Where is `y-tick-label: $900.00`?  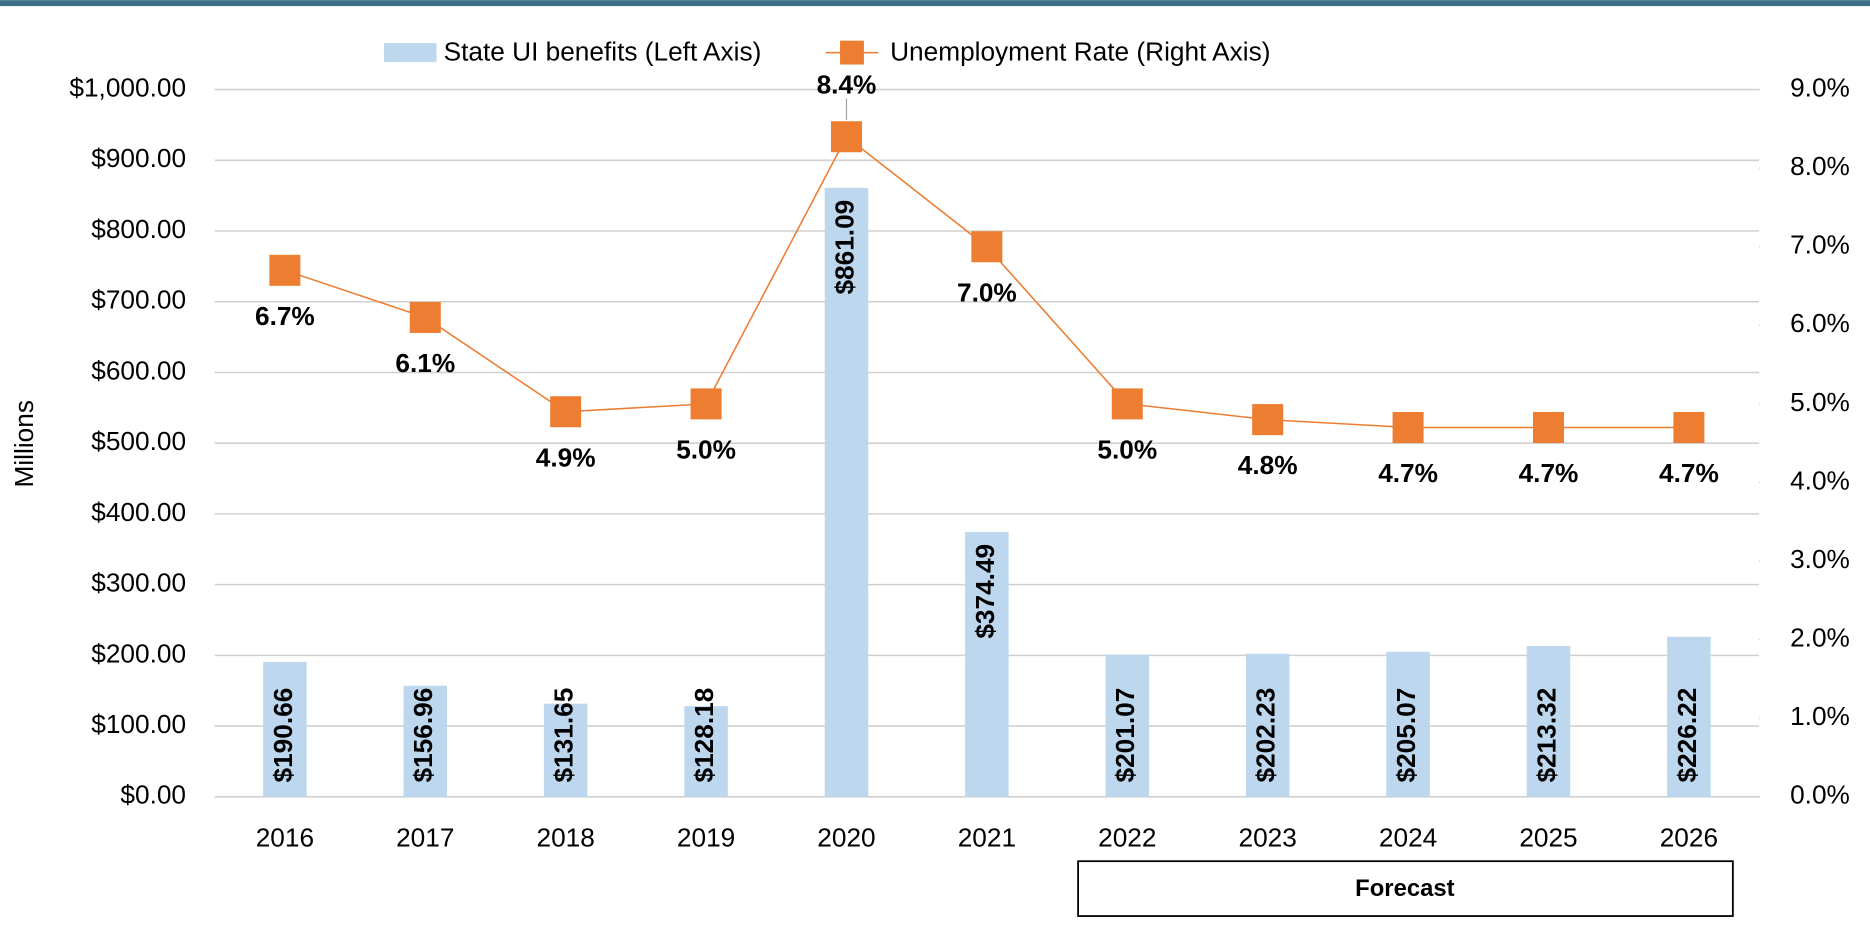 y-tick-label: $900.00 is located at coordinates (138, 158).